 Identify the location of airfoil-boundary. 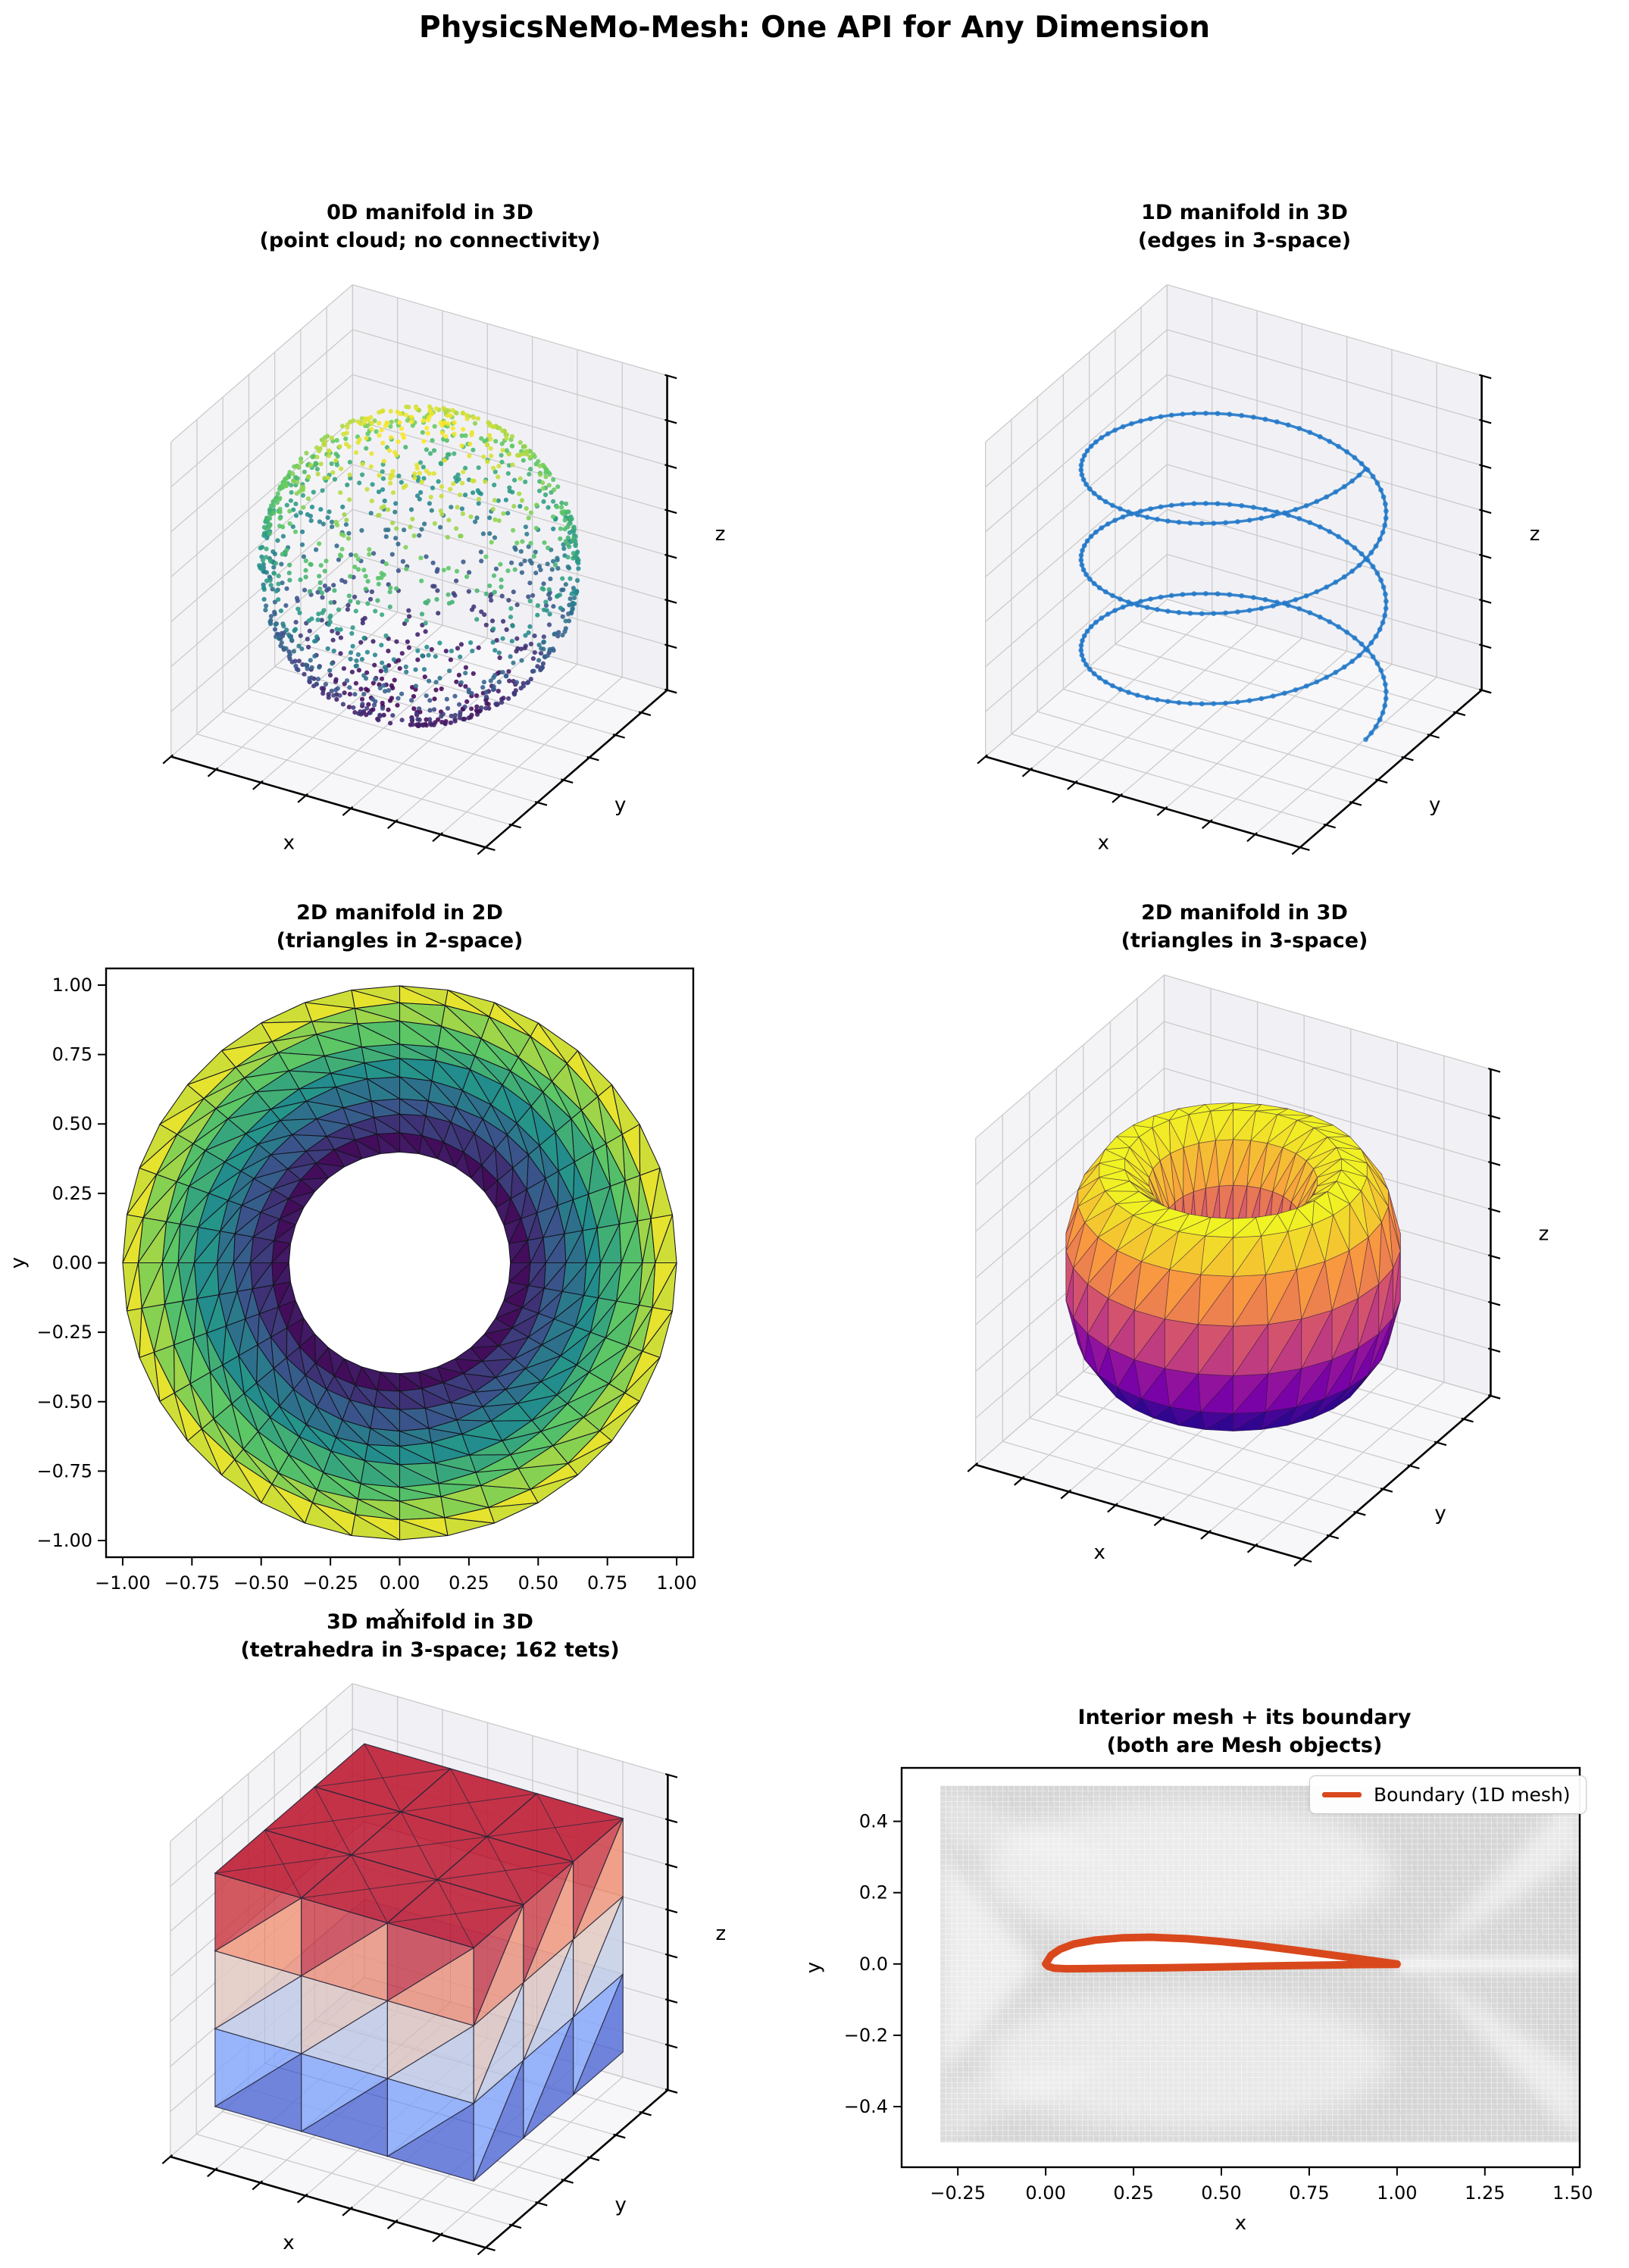
(1221, 1953).